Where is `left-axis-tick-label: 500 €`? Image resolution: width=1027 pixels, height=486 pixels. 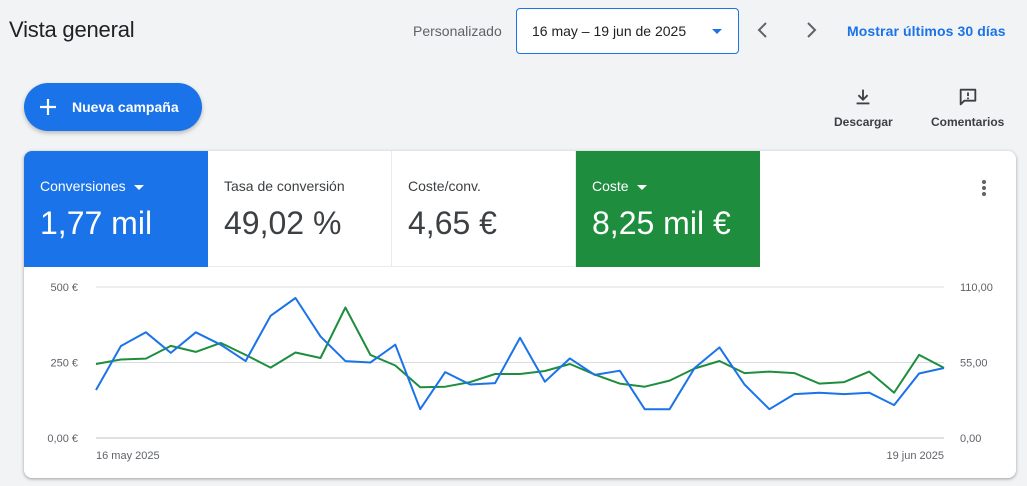
left-axis-tick-label: 500 € is located at coordinates (64, 288).